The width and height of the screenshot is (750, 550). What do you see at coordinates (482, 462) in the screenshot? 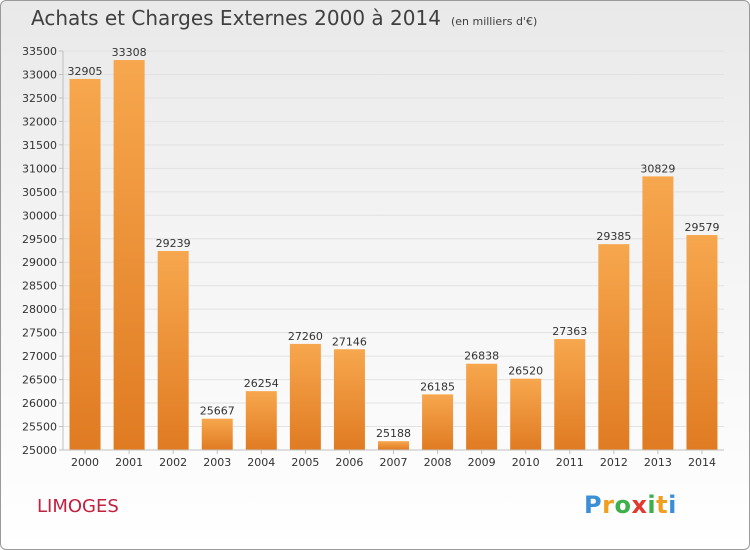
I see `x-tick-label: 2009` at bounding box center [482, 462].